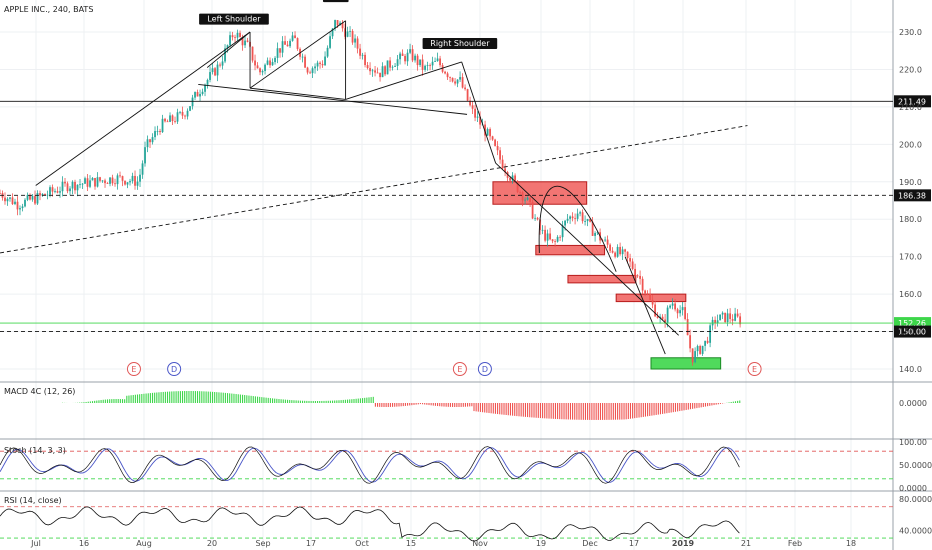  I want to click on pattern-label-box, so click(234, 19).